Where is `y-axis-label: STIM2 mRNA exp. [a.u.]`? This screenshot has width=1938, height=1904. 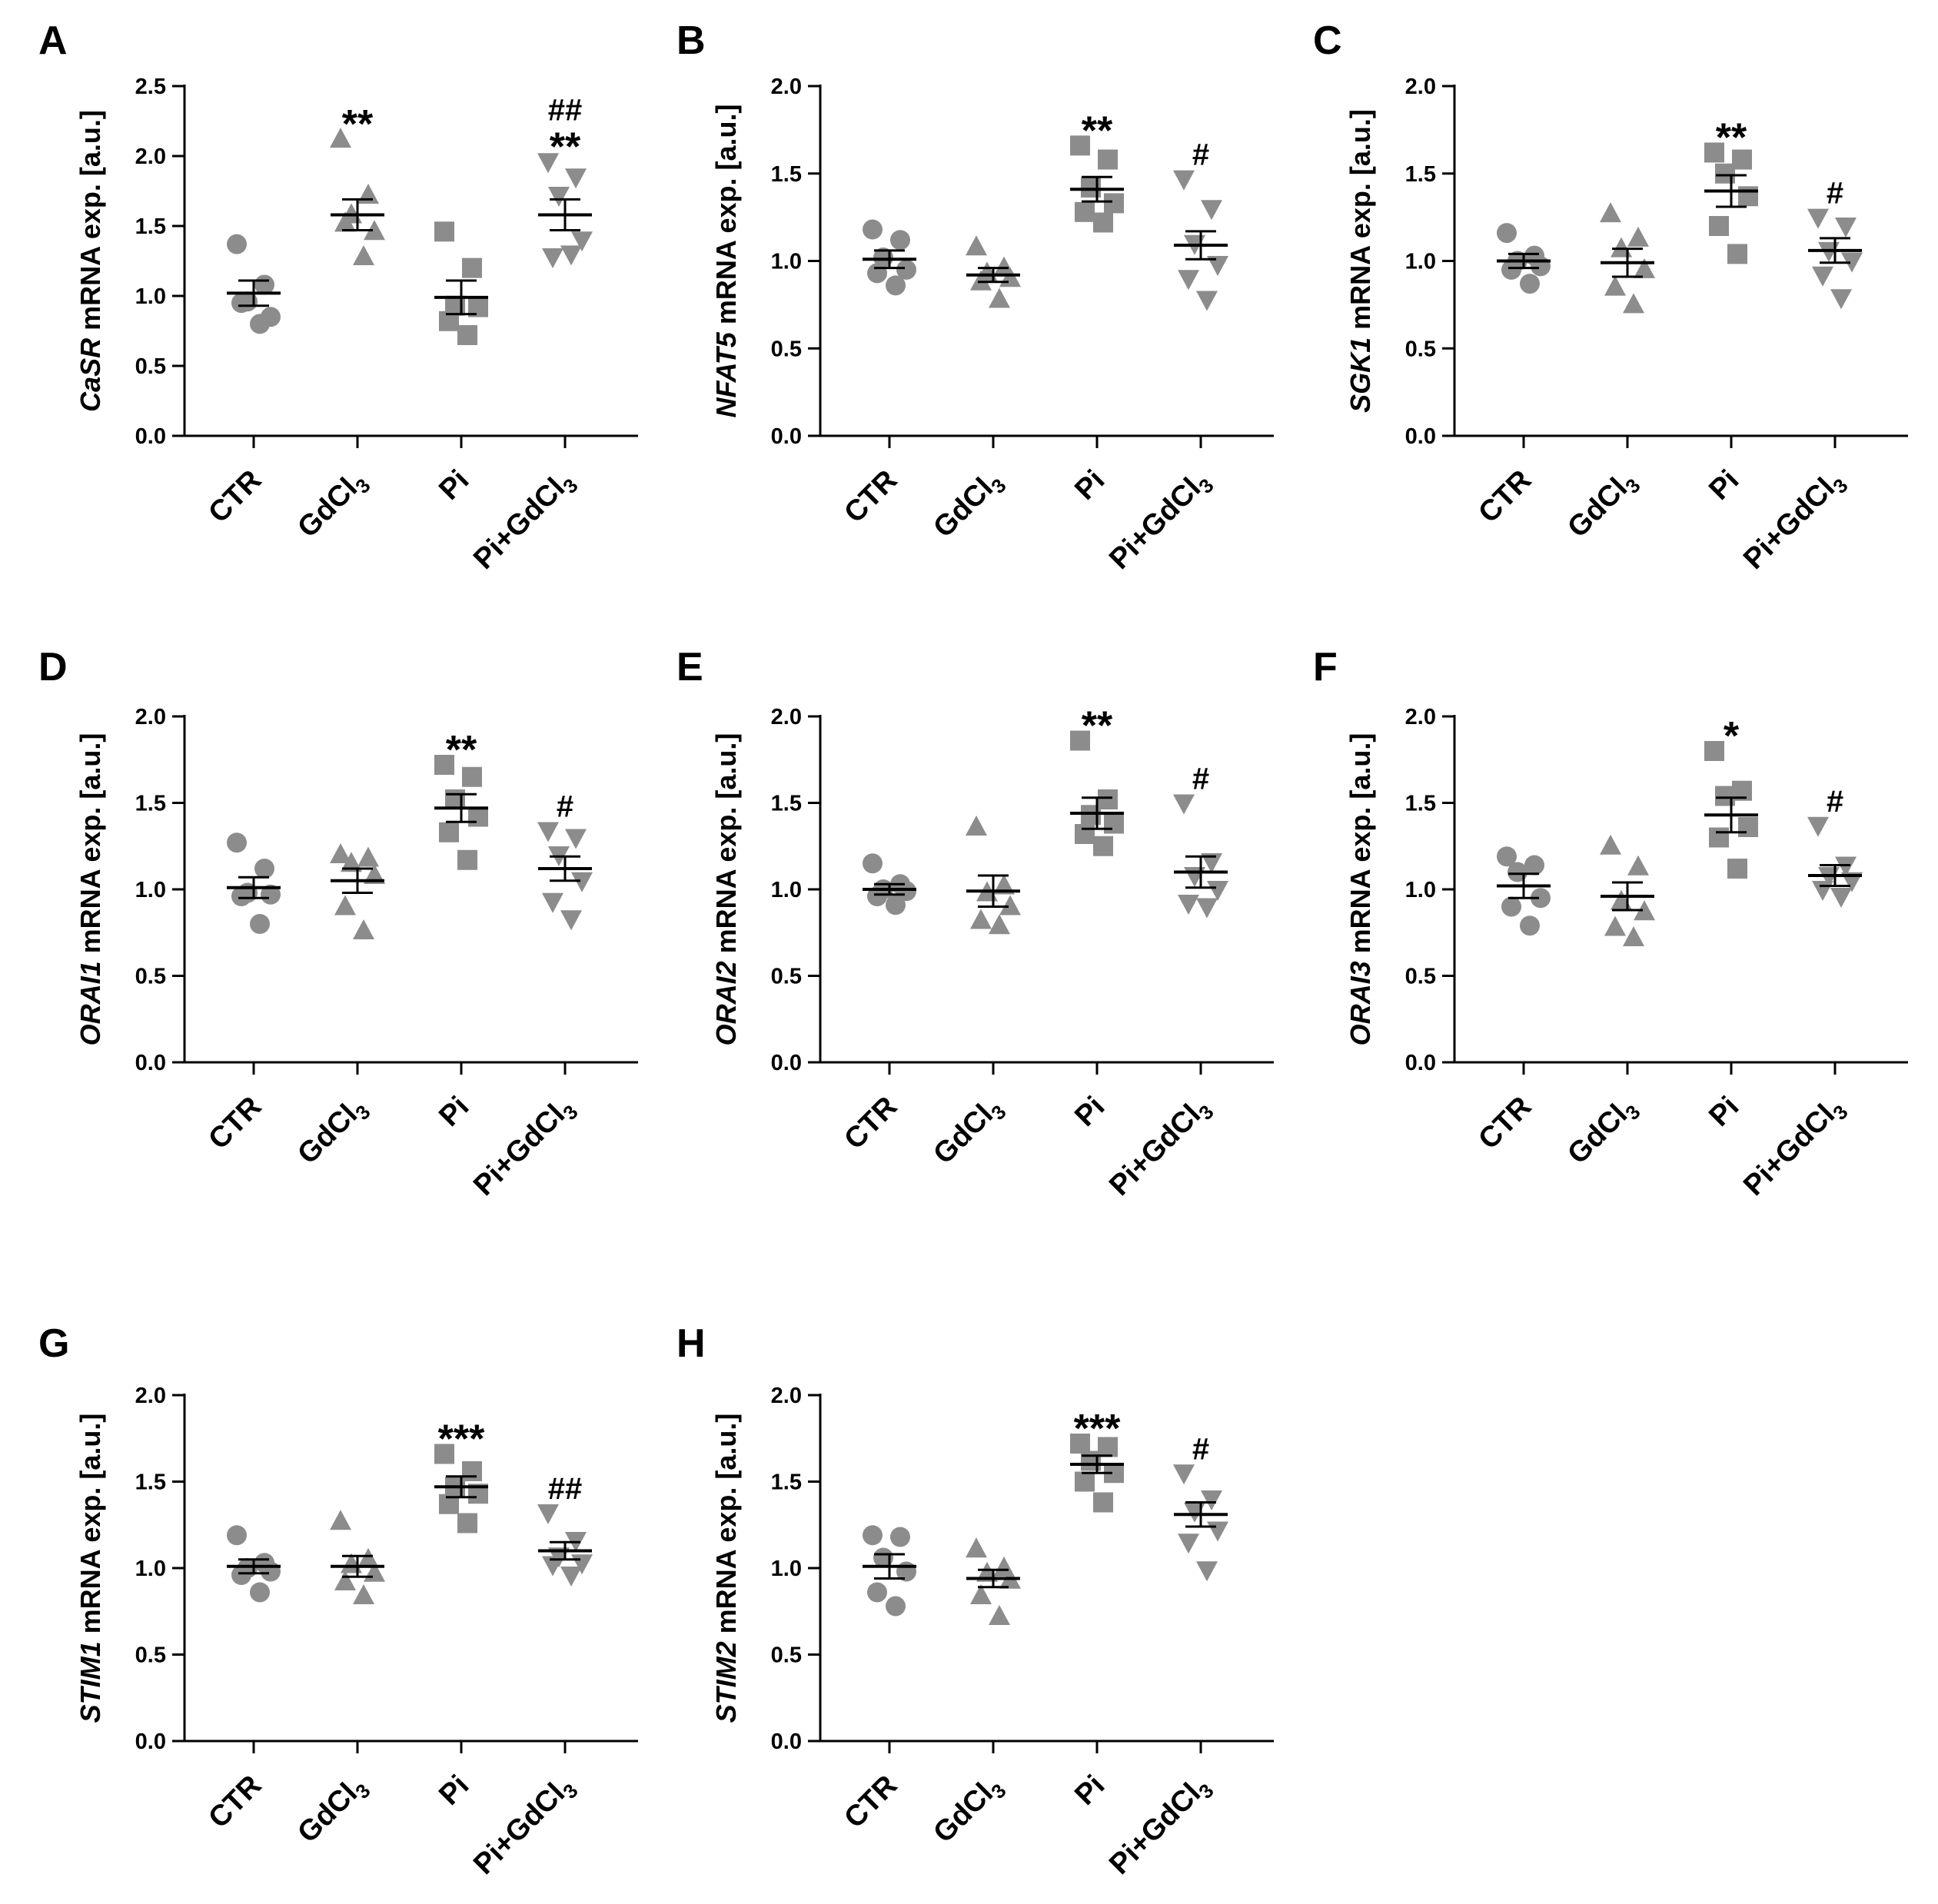 y-axis-label: STIM2 mRNA exp. [a.u.] is located at coordinates (726, 1568).